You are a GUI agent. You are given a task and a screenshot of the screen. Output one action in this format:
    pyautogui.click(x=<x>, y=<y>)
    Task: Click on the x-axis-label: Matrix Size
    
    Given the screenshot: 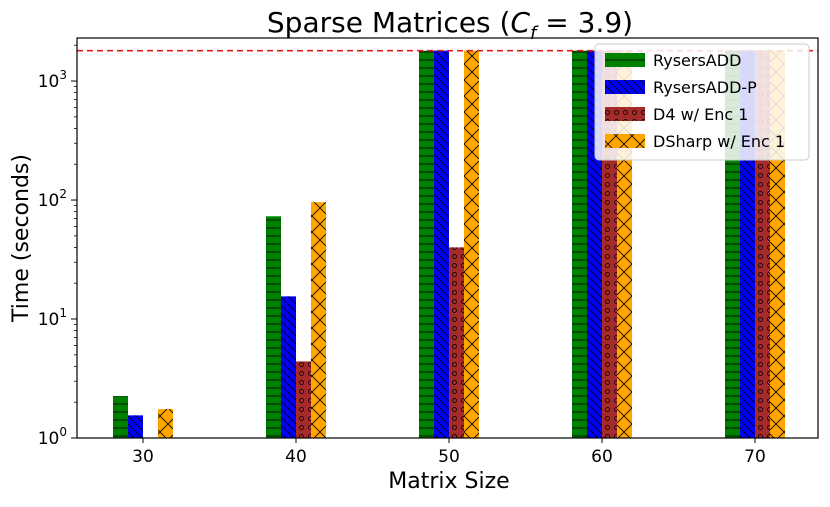 What is the action you would take?
    pyautogui.click(x=448, y=481)
    